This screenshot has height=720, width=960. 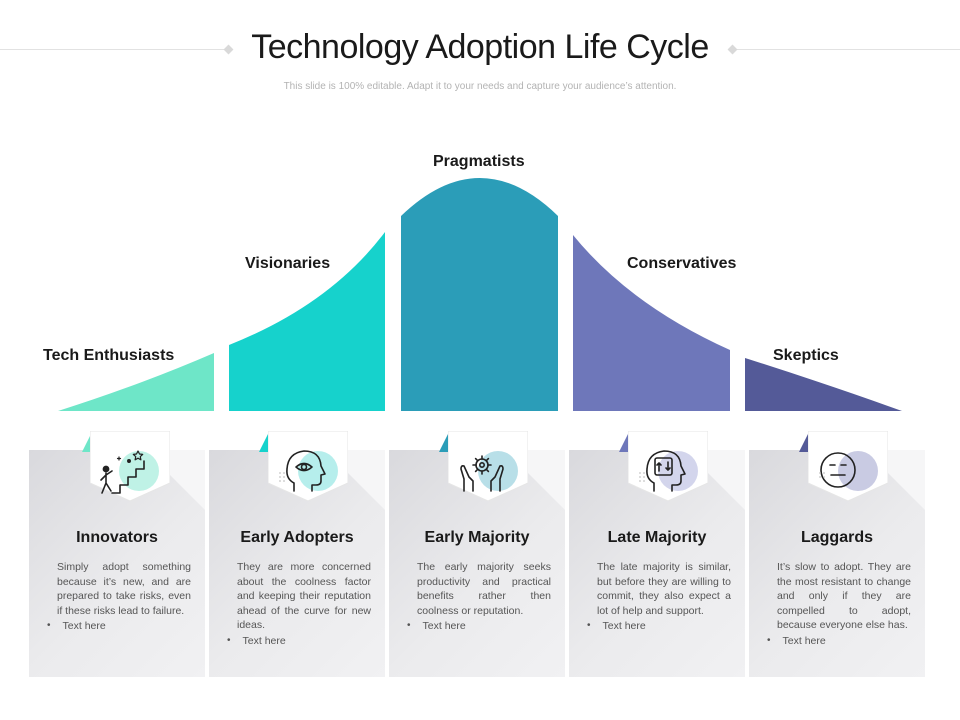 I want to click on badge-innovators, so click(x=130, y=466).